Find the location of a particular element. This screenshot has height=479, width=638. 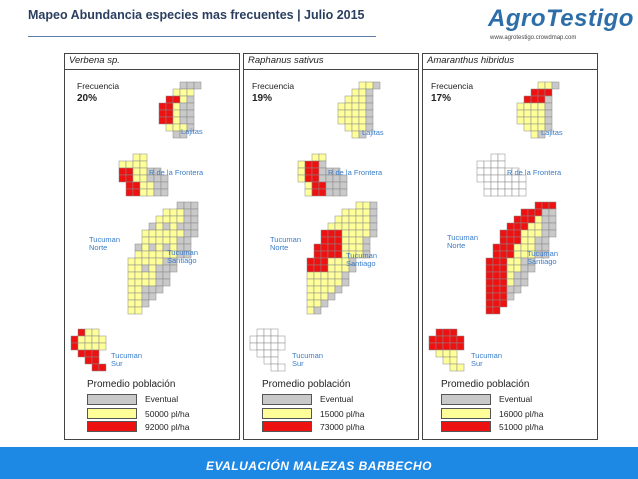

species-name: Amaranthus hibridus is located at coordinates (471, 60).